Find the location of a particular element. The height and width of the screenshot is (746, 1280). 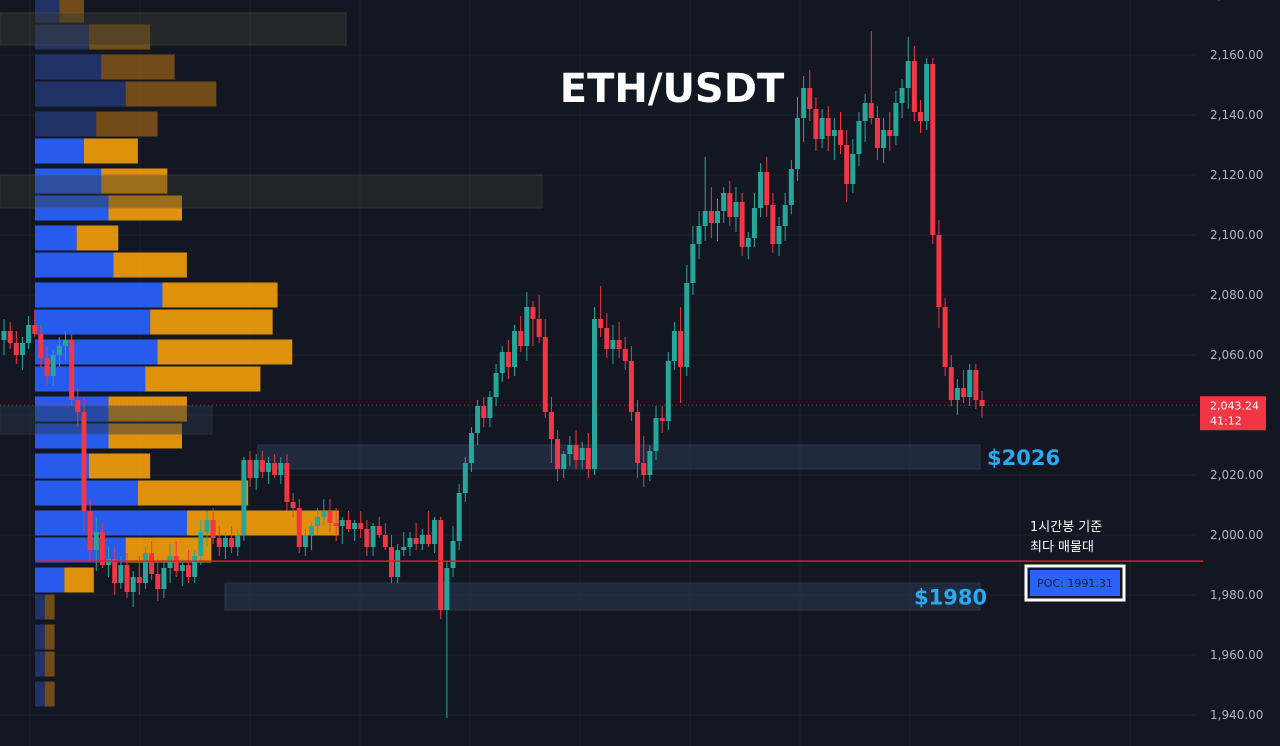

price-tick-label: 2,100.00 is located at coordinates (1236, 235).